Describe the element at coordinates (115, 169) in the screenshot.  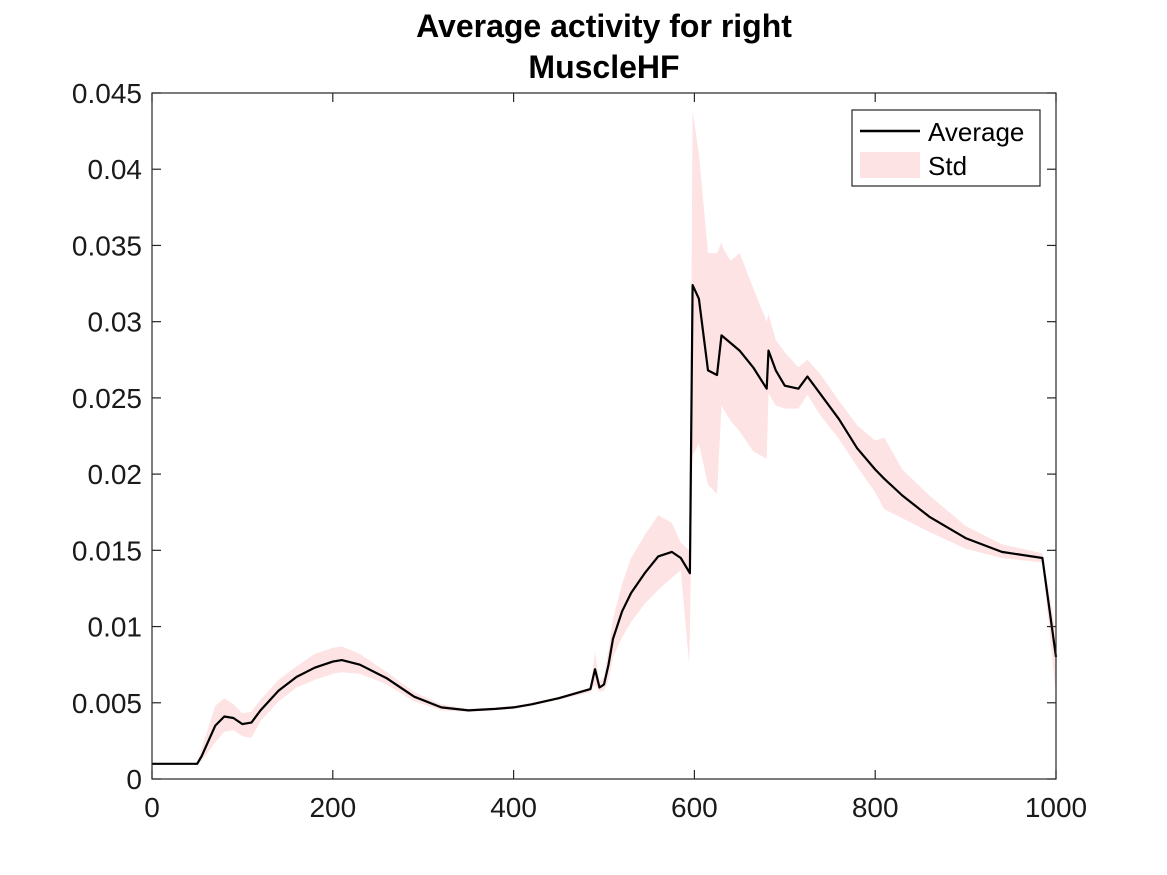
I see `y-tick-label: 0.04` at that location.